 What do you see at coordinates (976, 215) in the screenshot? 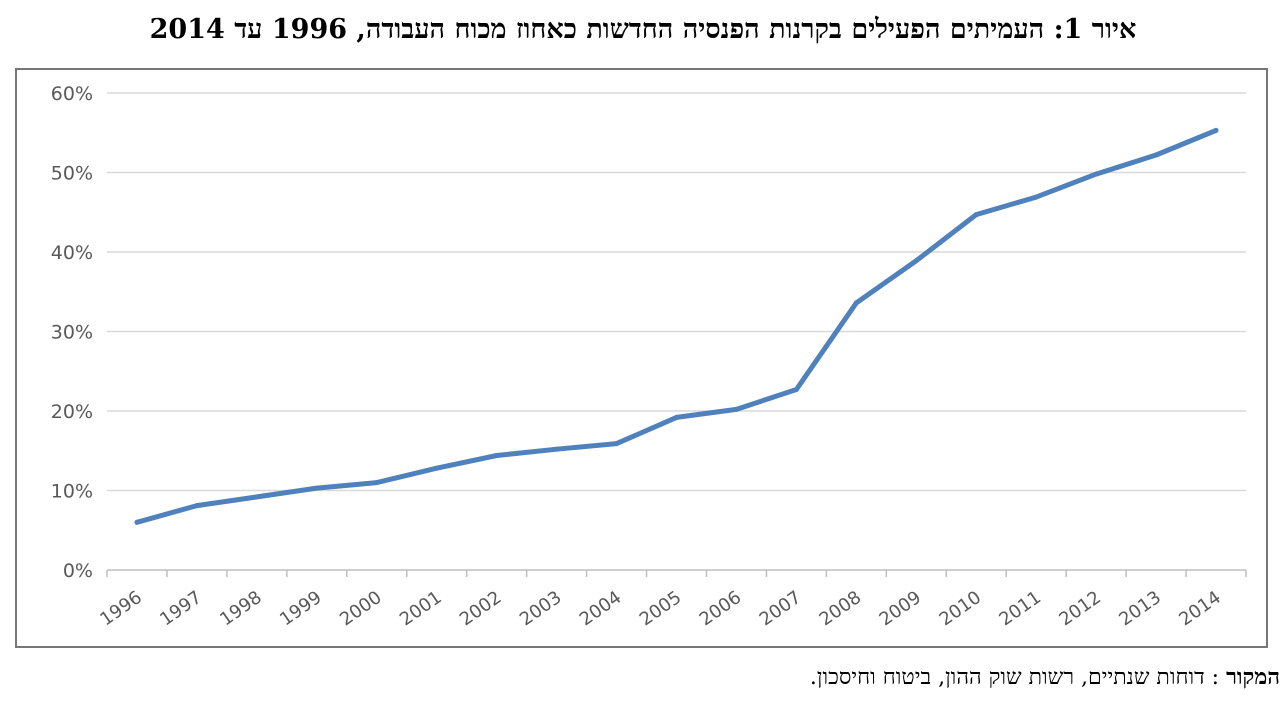
I see `data-point-2010` at bounding box center [976, 215].